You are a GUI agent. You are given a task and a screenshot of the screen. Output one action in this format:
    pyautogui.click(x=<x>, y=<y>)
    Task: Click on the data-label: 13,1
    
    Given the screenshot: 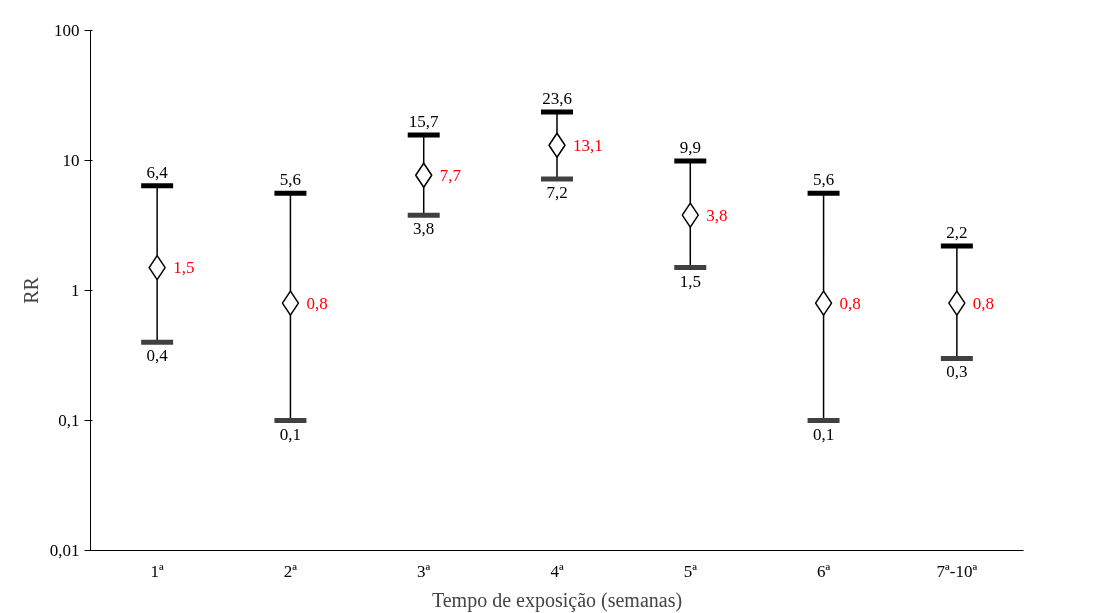 What is the action you would take?
    pyautogui.click(x=588, y=145)
    